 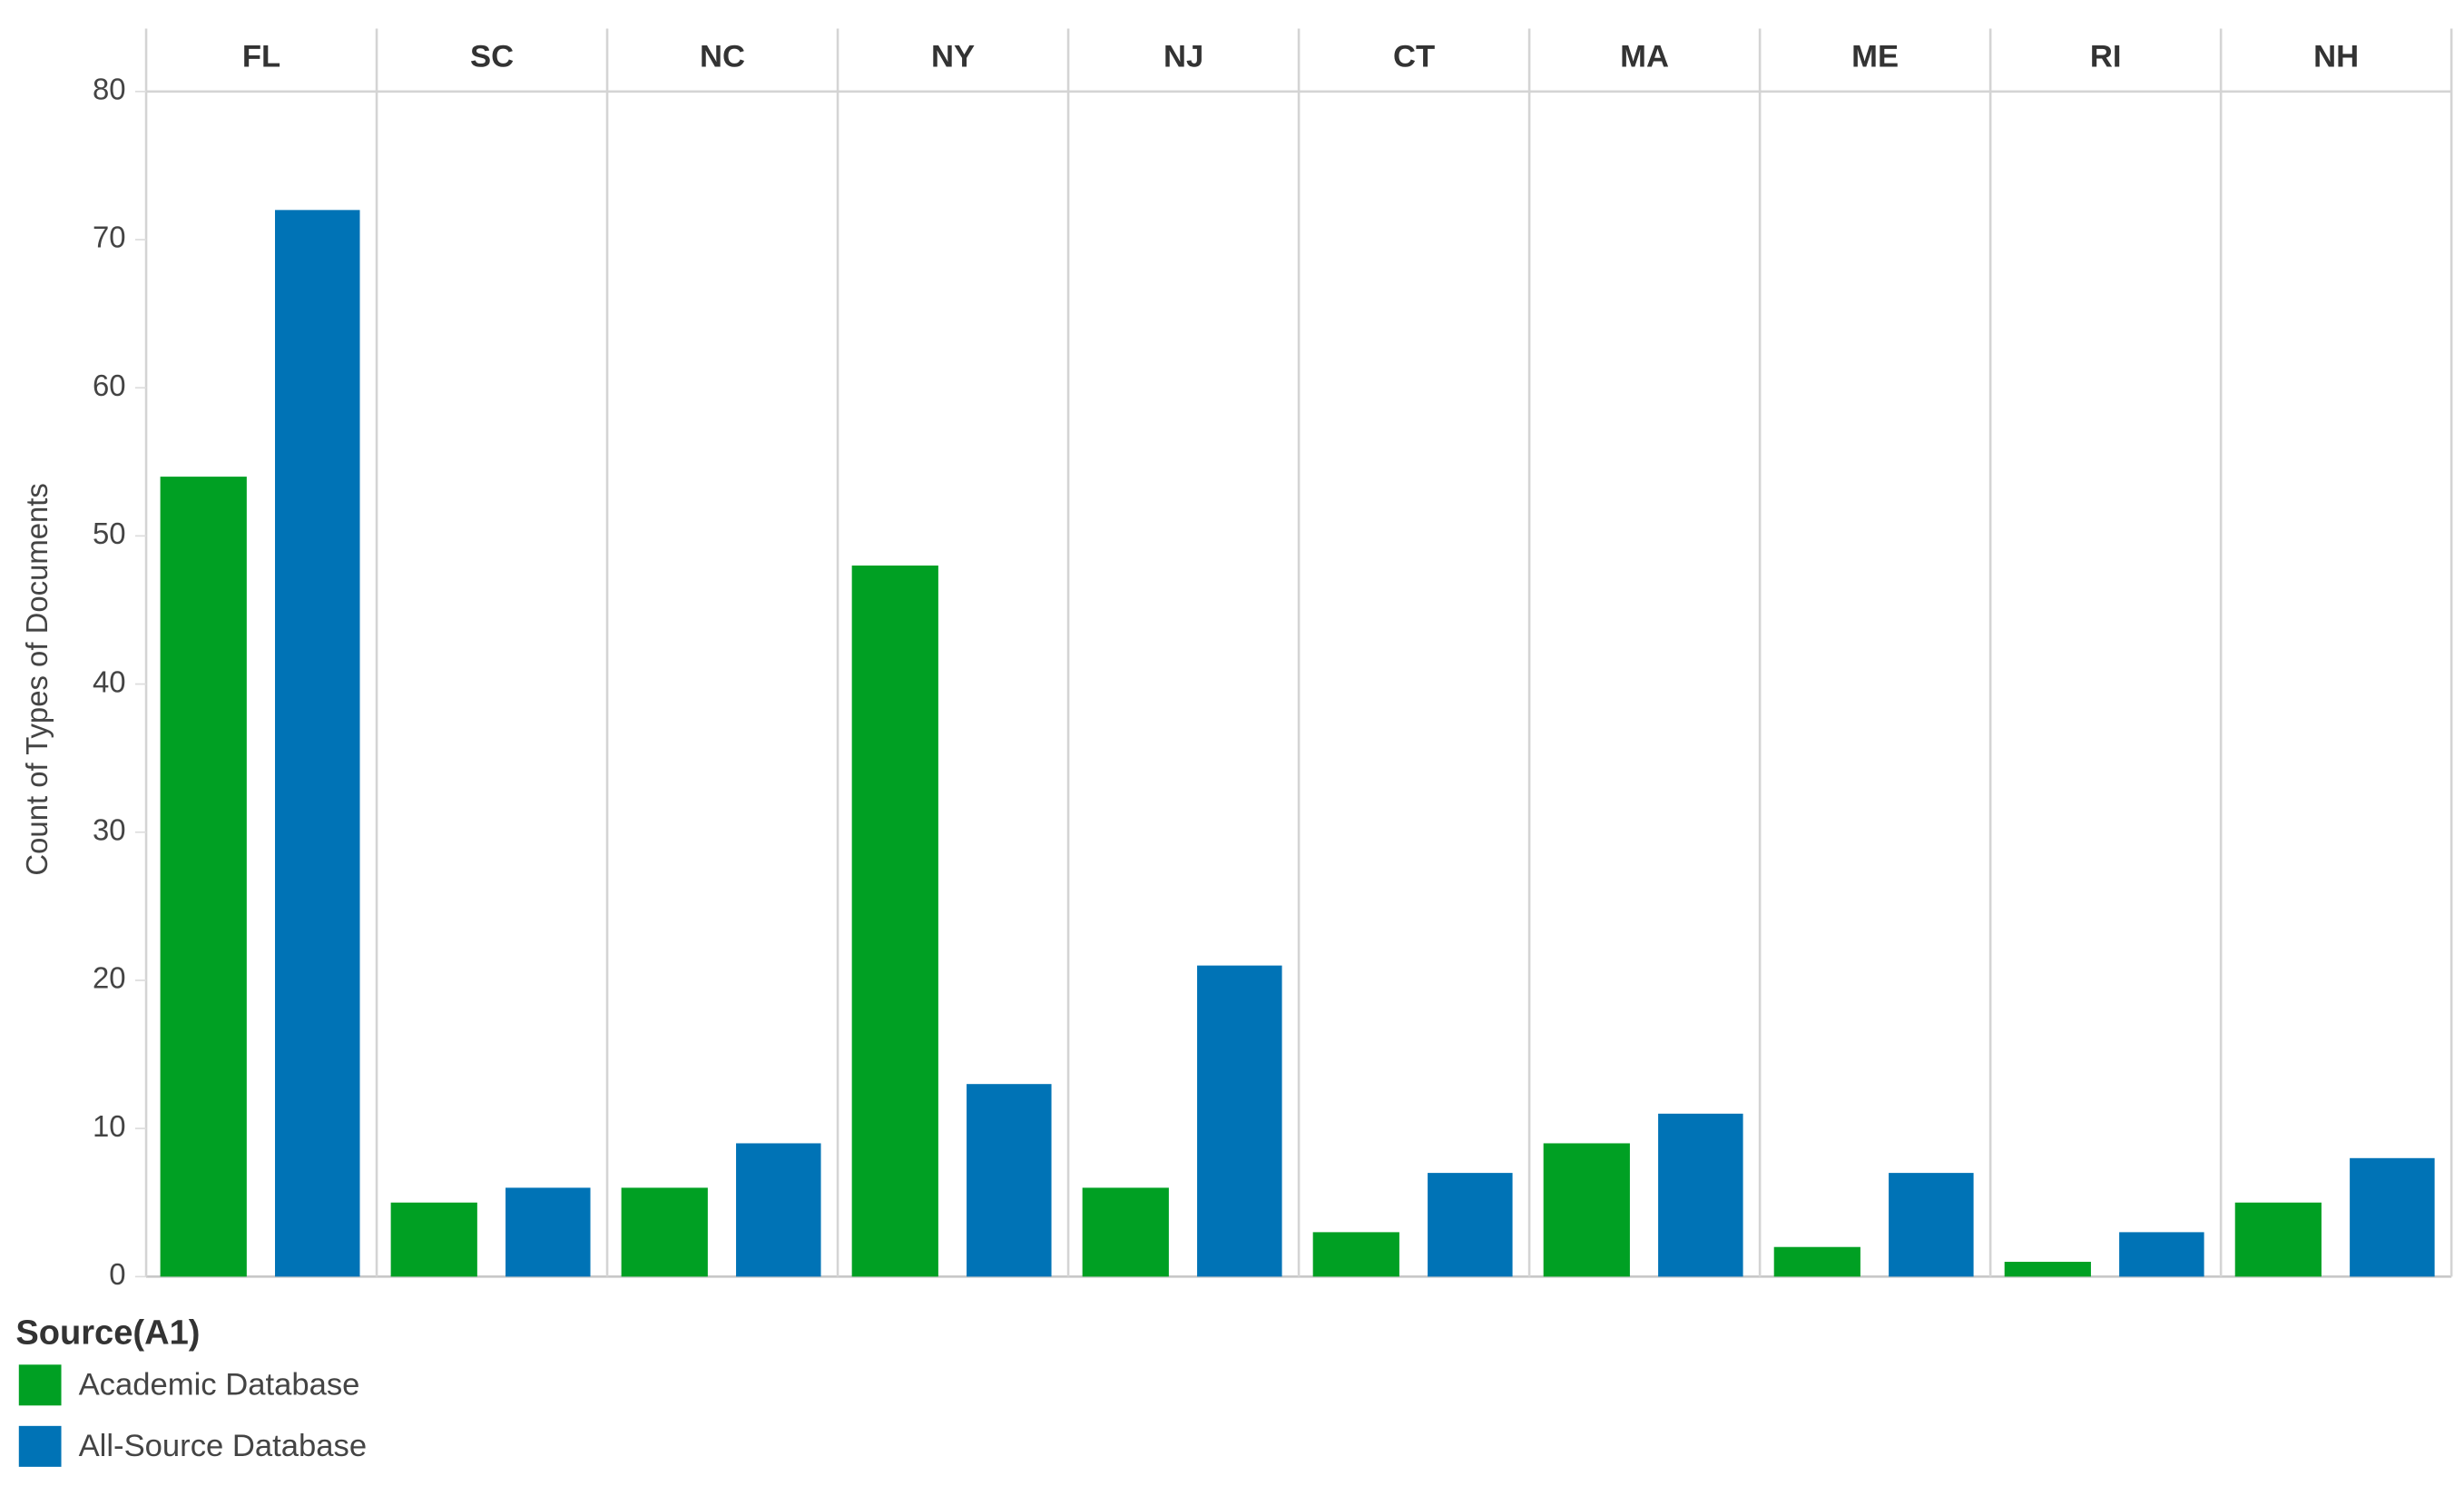 I want to click on legend-label: Academic Database, so click(x=219, y=1385).